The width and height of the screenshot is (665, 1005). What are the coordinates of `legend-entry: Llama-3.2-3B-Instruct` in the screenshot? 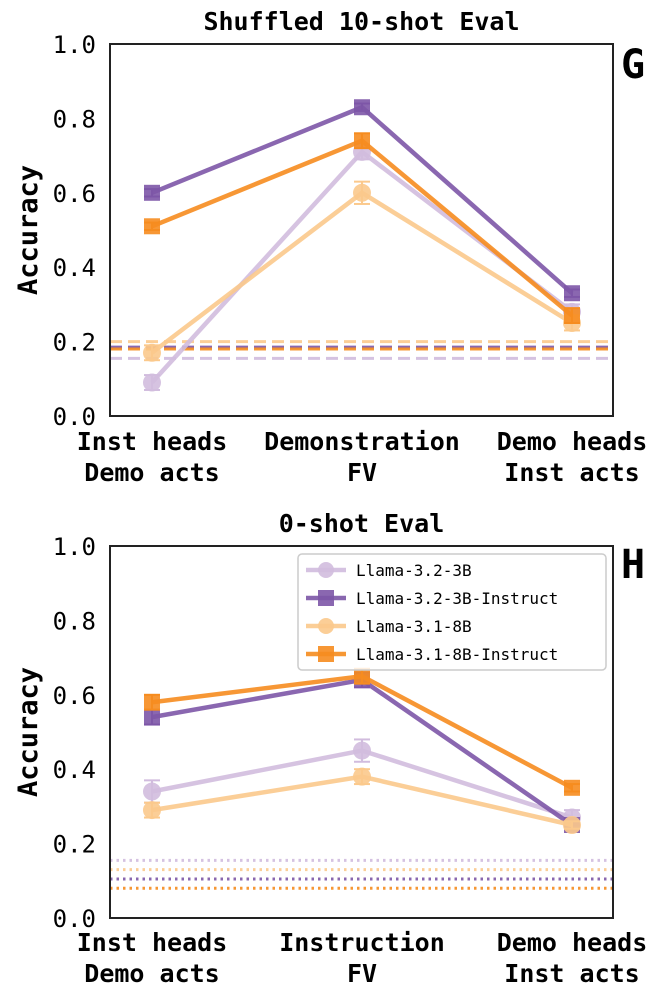 It's located at (457, 598).